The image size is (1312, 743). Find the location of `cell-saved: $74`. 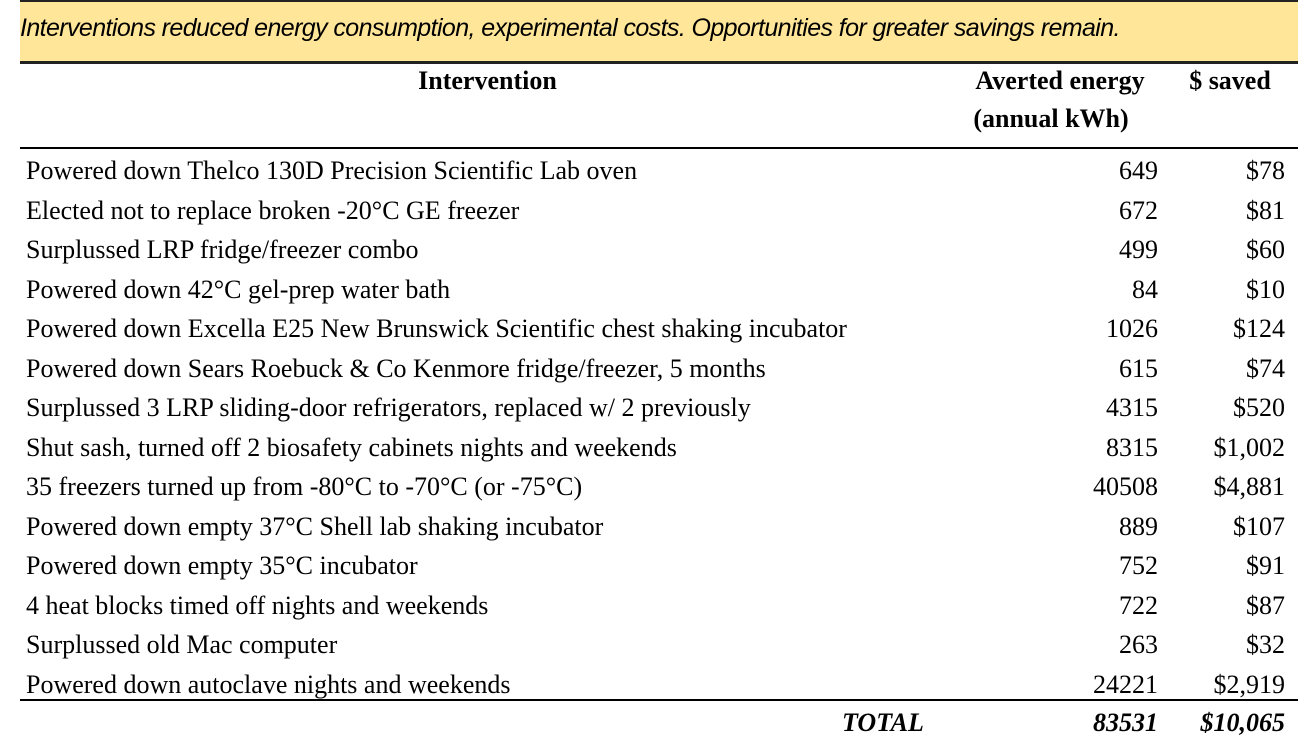

cell-saved: $74 is located at coordinates (1265, 368).